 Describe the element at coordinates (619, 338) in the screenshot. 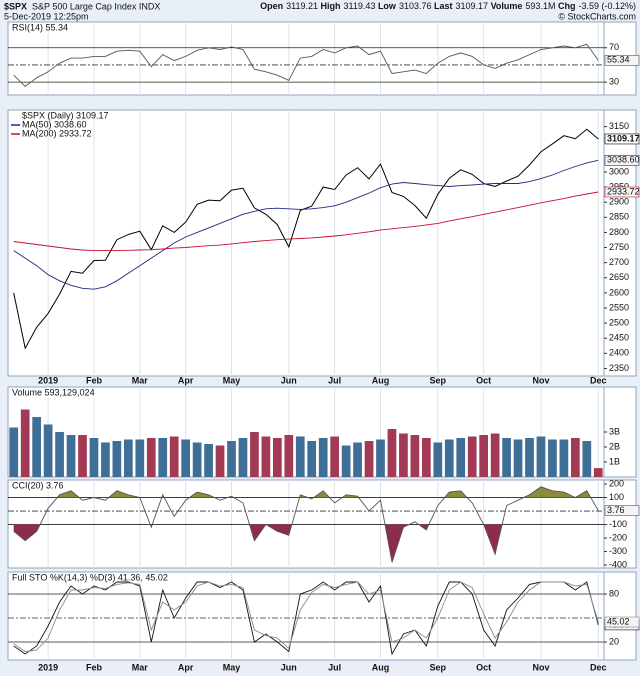

I see `y-tick-label: 2450` at that location.